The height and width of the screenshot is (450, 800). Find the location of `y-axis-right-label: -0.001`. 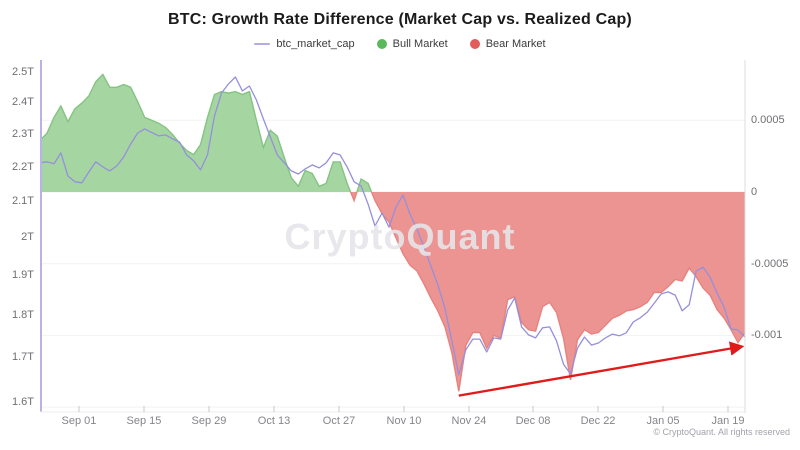

y-axis-right-label: -0.001 is located at coordinates (767, 335).